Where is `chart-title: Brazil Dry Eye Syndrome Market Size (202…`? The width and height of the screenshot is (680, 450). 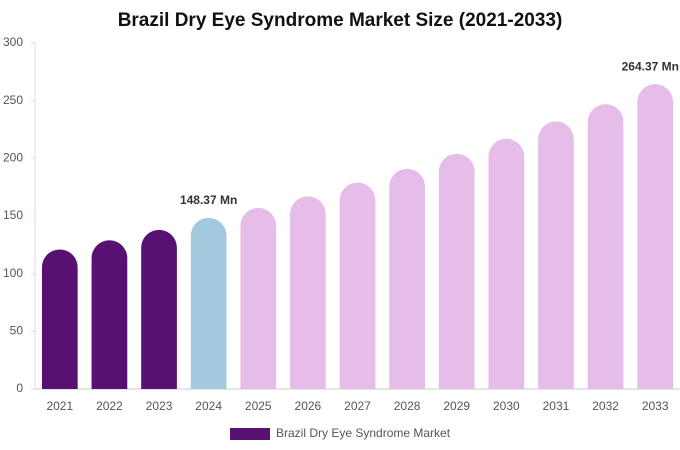 chart-title: Brazil Dry Eye Syndrome Market Size (202… is located at coordinates (340, 20).